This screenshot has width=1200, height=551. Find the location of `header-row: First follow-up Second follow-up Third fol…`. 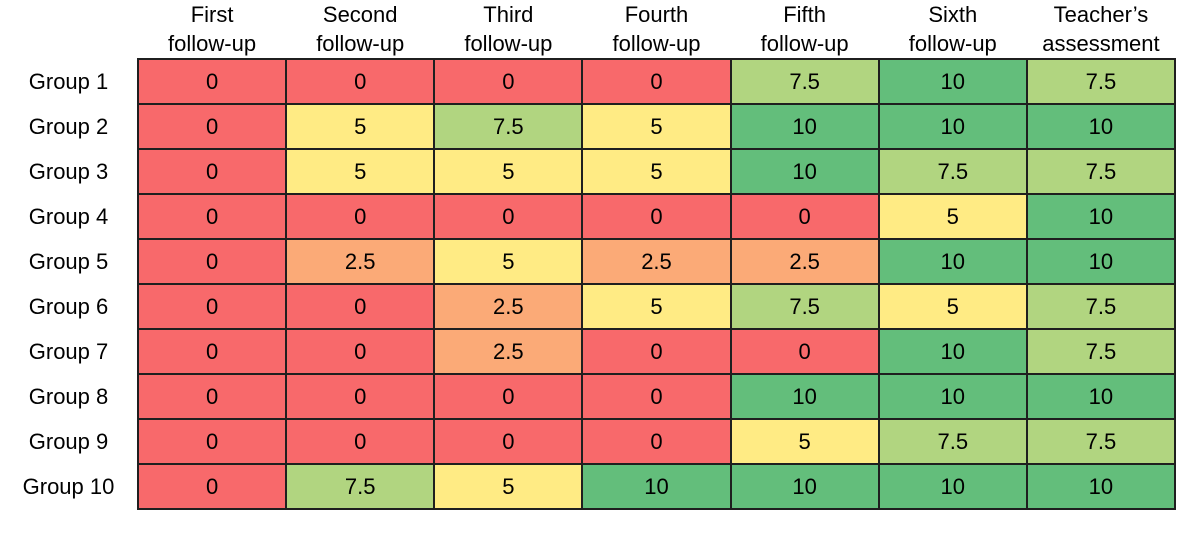

header-row: First follow-up Second follow-up Third fol… is located at coordinates (587, 29).